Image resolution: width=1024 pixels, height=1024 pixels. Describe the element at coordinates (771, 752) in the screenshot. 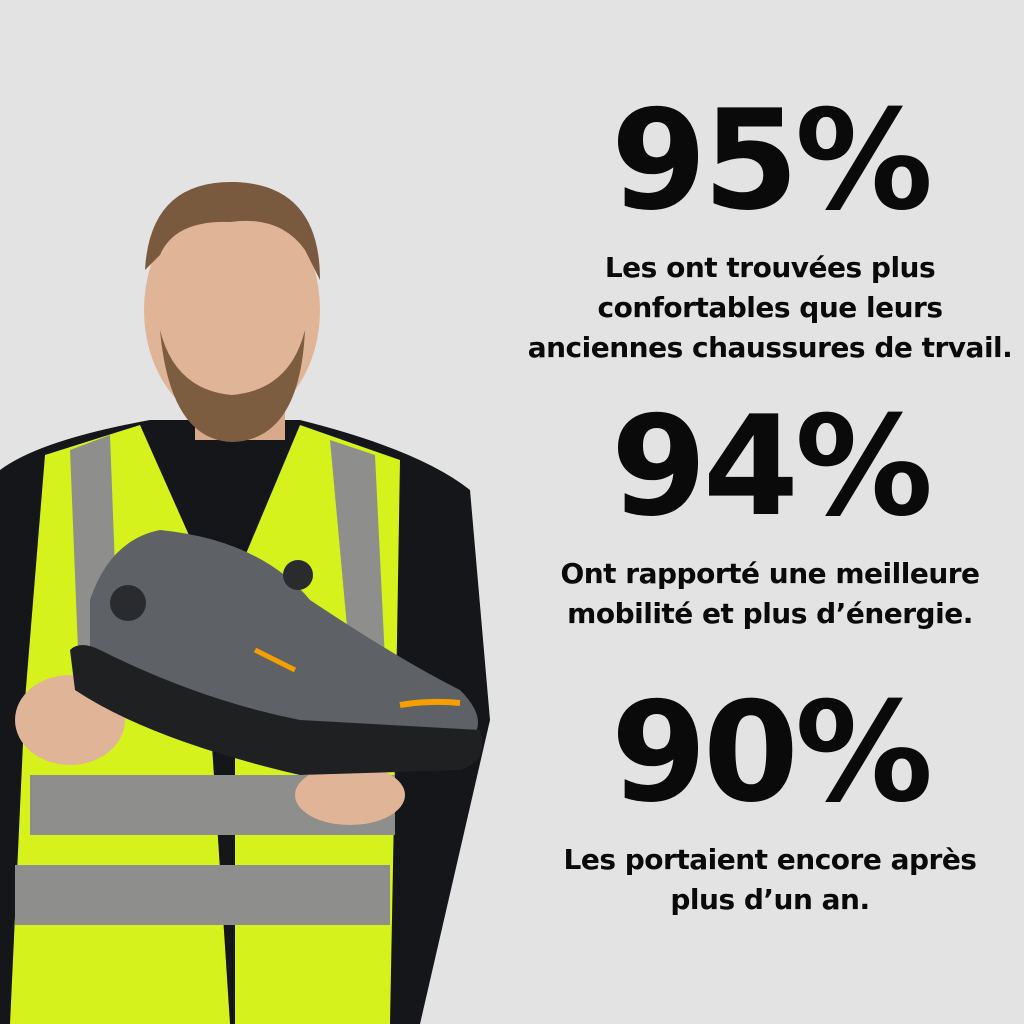

I see `stat-value: 90%` at that location.